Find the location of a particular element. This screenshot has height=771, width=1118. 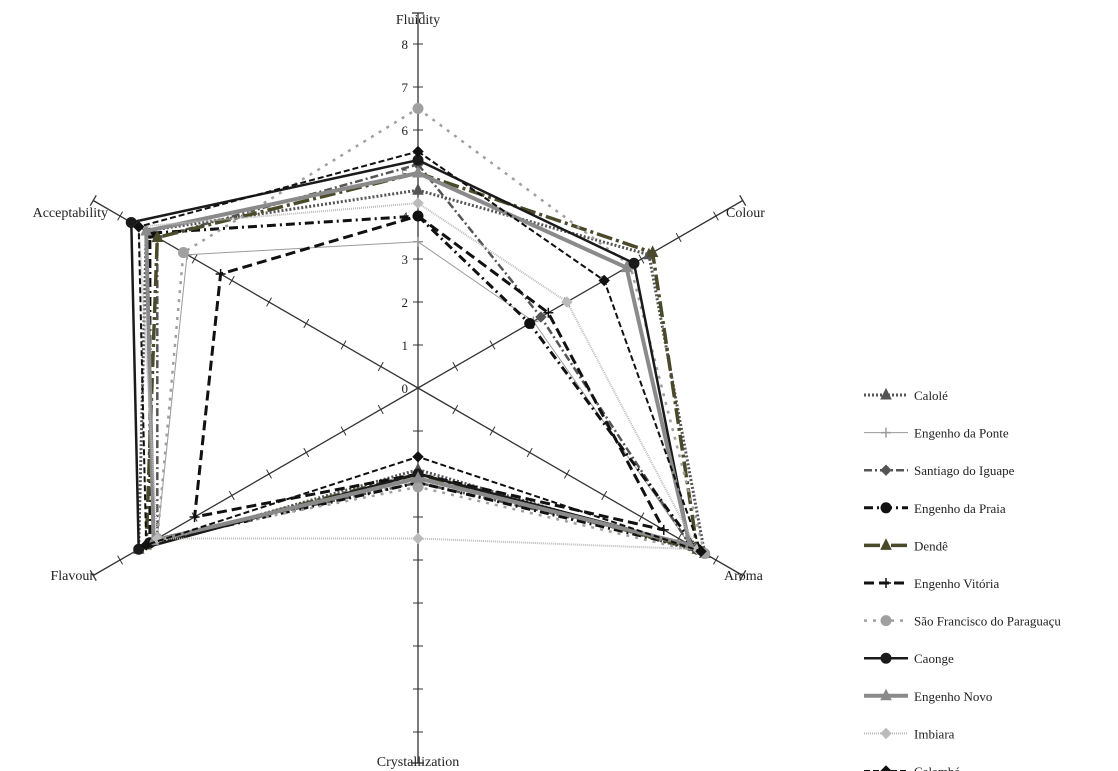

scale-tick-label: 6 is located at coordinates (405, 130).